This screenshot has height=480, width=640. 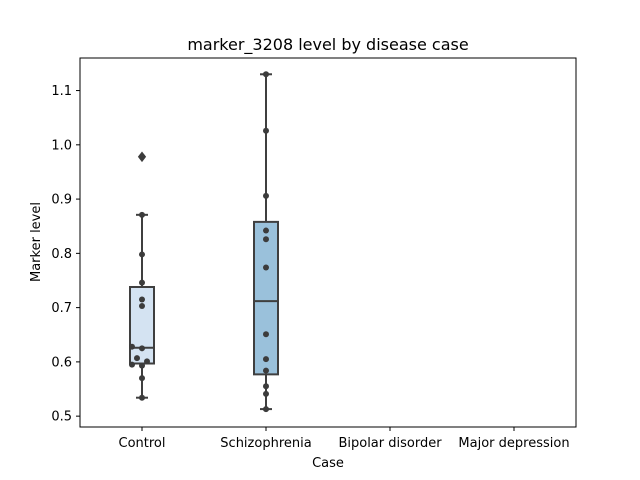 What do you see at coordinates (61, 145) in the screenshot?
I see `y-tick-label: 1.0` at bounding box center [61, 145].